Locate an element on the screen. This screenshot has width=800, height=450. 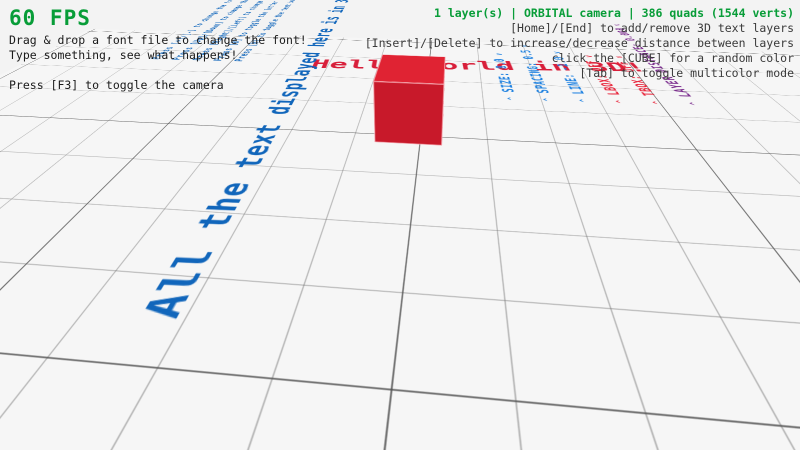
stat-spacing-label: SPACING: 0.5 is located at coordinates (535, 71).